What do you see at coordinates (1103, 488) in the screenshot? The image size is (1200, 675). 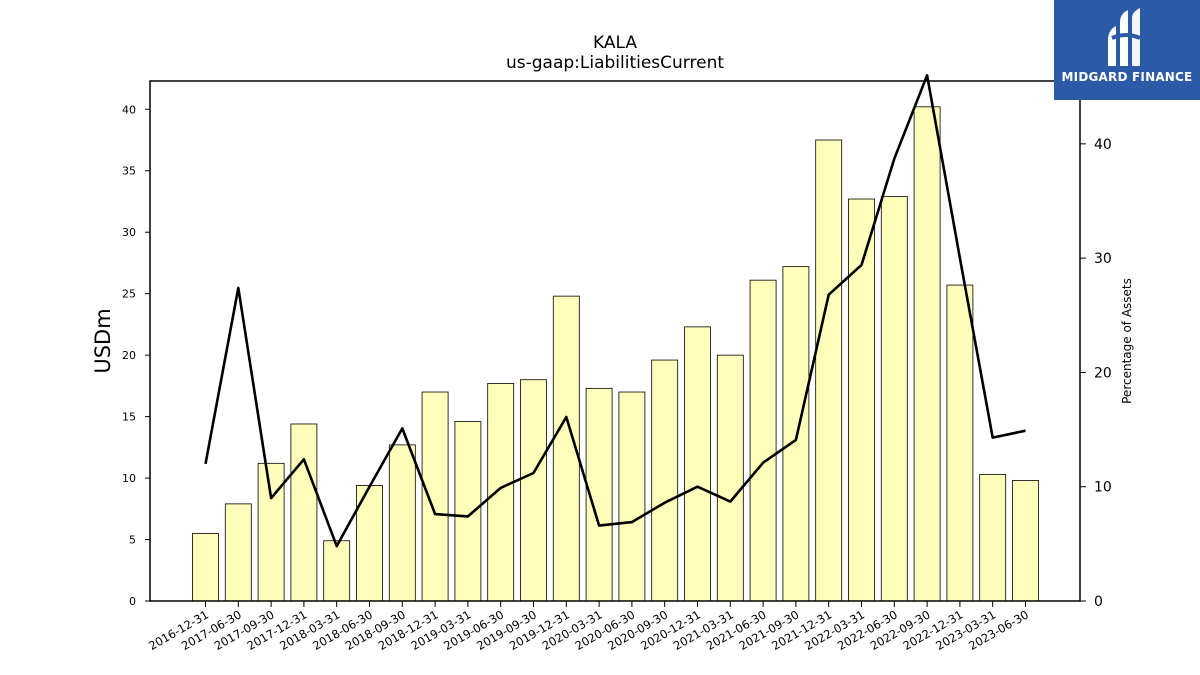 I see `y2-tick-label: 10` at bounding box center [1103, 488].